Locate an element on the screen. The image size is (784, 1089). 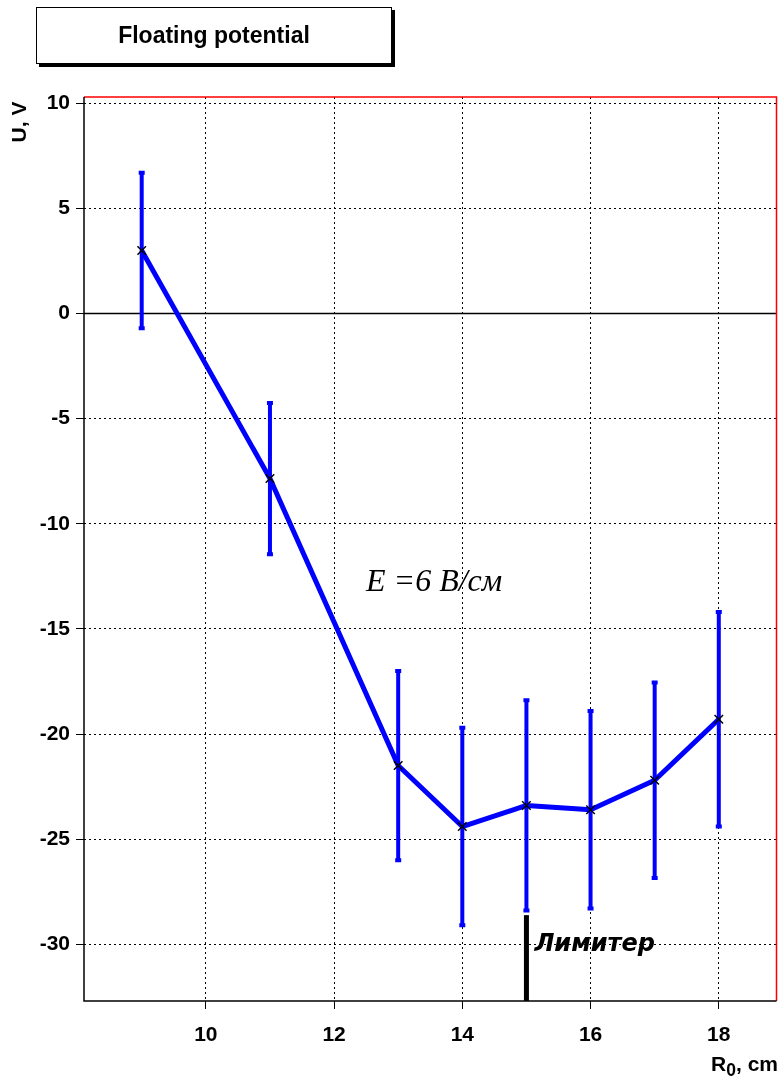
y-tick-label: -15 is located at coordinates (55, 627).